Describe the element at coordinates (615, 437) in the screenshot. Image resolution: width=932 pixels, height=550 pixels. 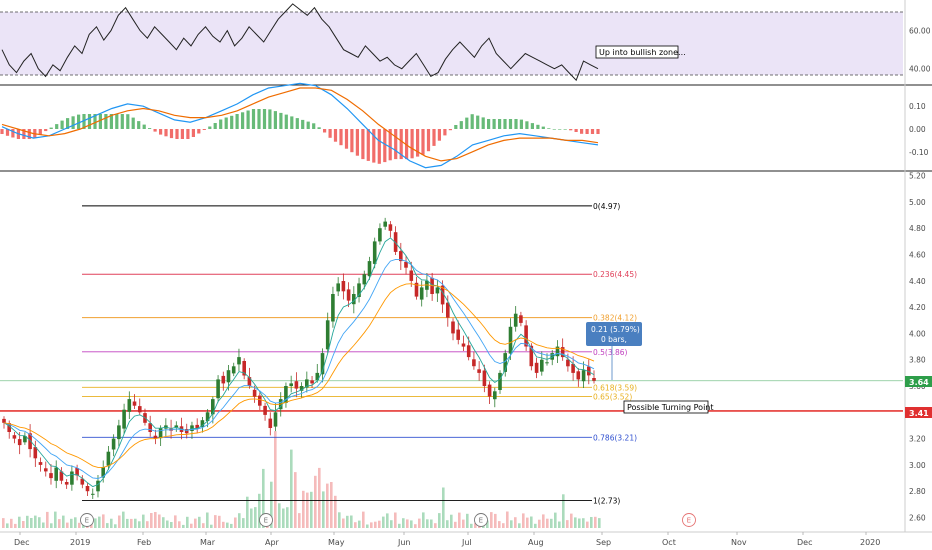
I see `fib-level-label: 0.786(3.21)` at that location.